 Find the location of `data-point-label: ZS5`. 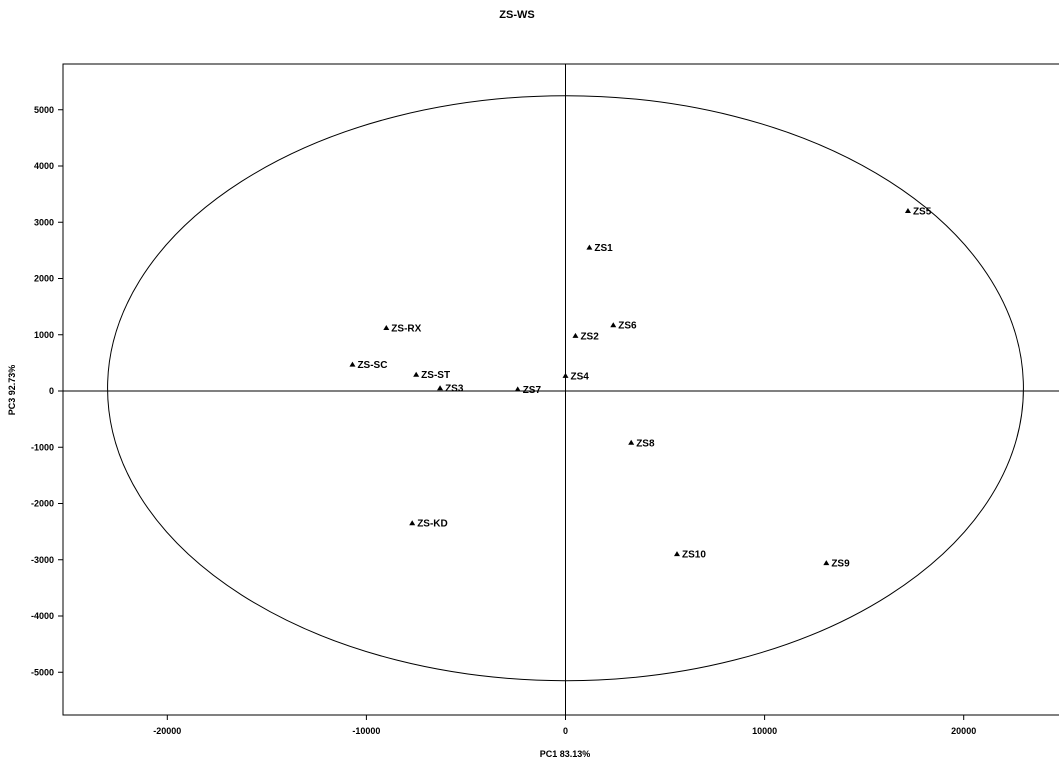

data-point-label: ZS5 is located at coordinates (922, 212).